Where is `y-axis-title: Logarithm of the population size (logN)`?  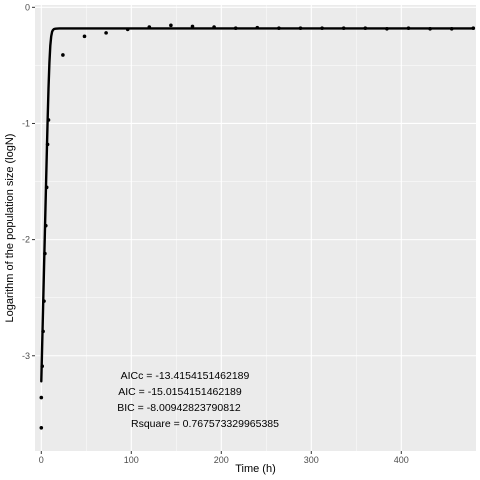 y-axis-title: Logarithm of the population size (logN) is located at coordinates (10, 228).